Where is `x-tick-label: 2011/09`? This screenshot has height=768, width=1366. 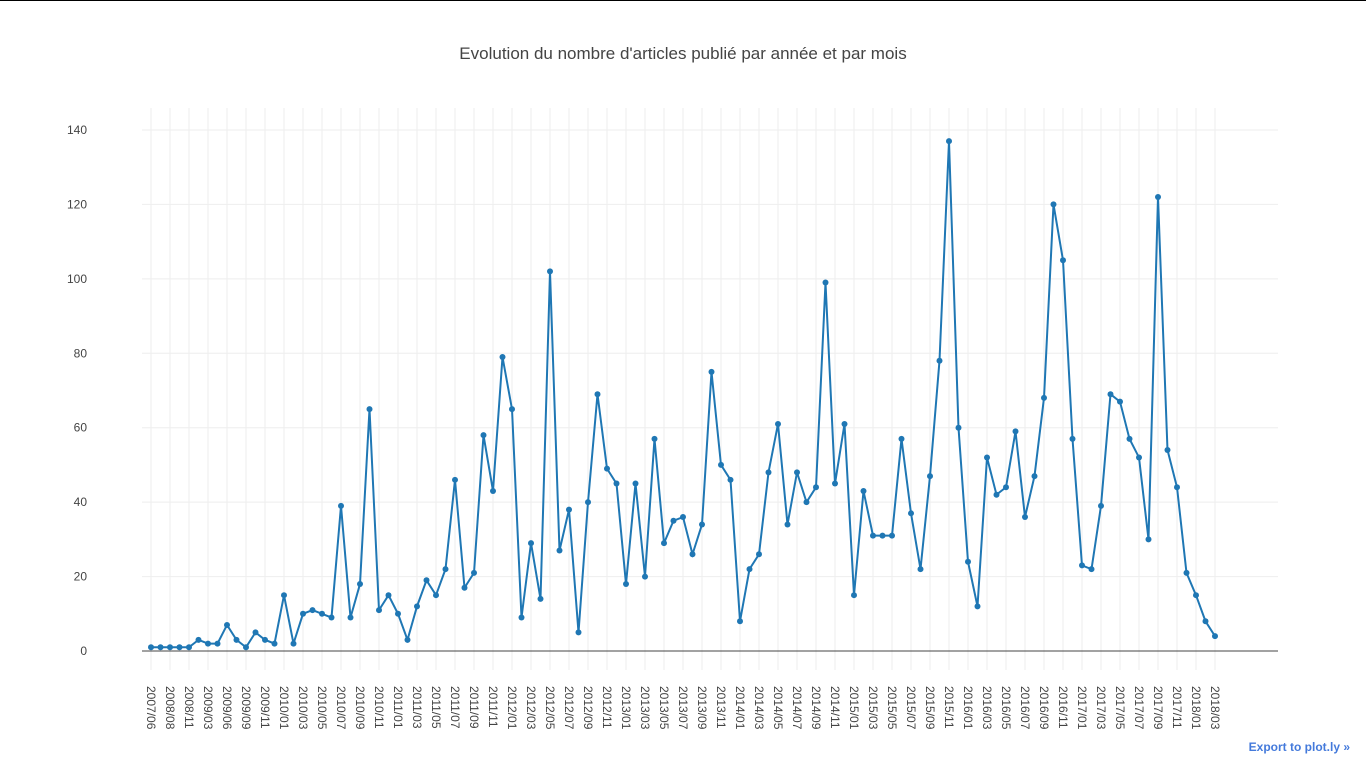 x-tick-label: 2011/09 is located at coordinates (474, 707).